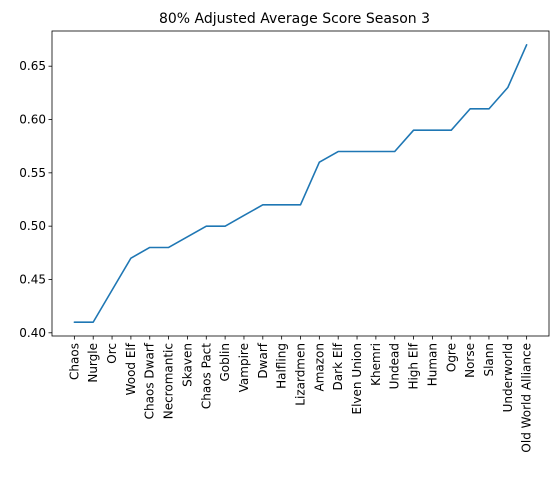 The image size is (556, 480). I want to click on x-tick-label: Goblin, so click(225, 362).